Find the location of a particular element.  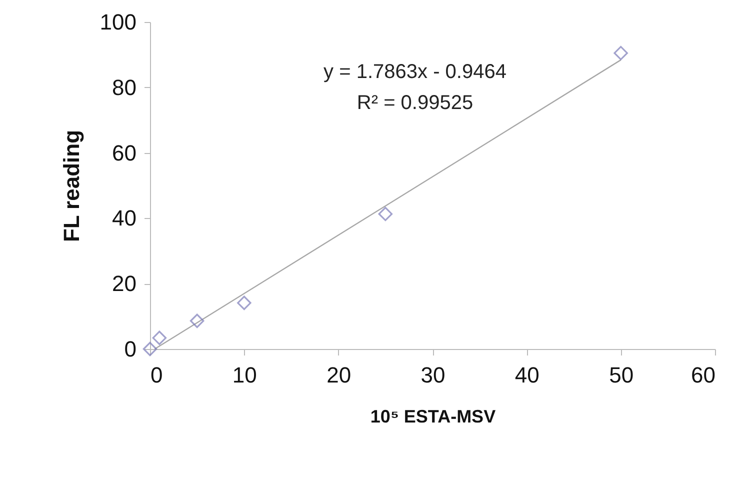

y-tick-label: 40 is located at coordinates (124, 218).